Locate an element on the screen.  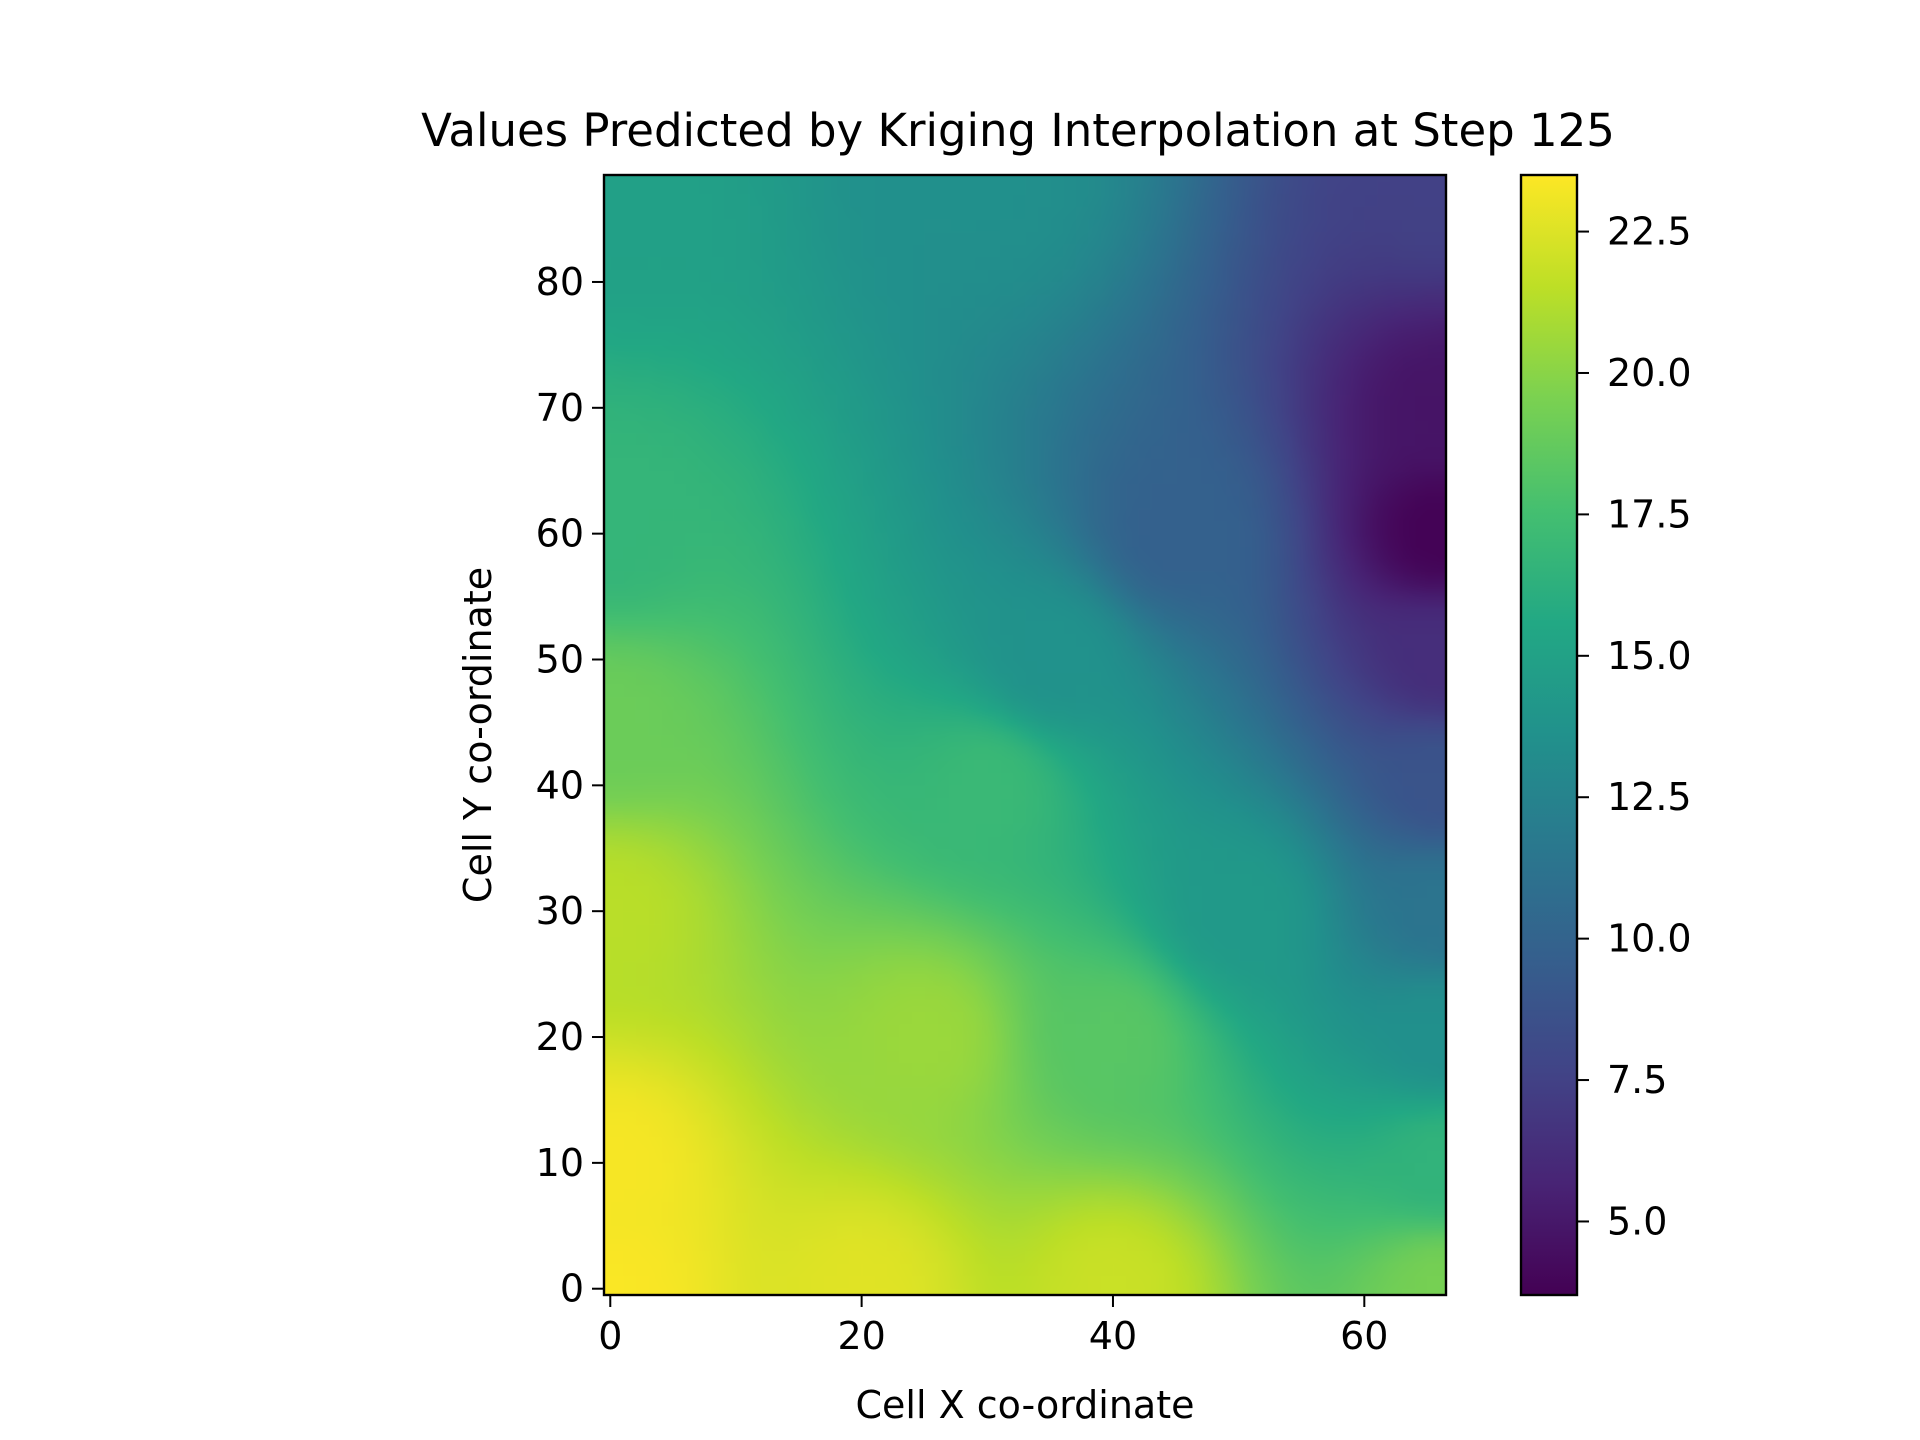
colorbar: 5.0 7.5 10.0 12.5 15.0 17.5 20.0 22.5 is located at coordinates (1605, 735).